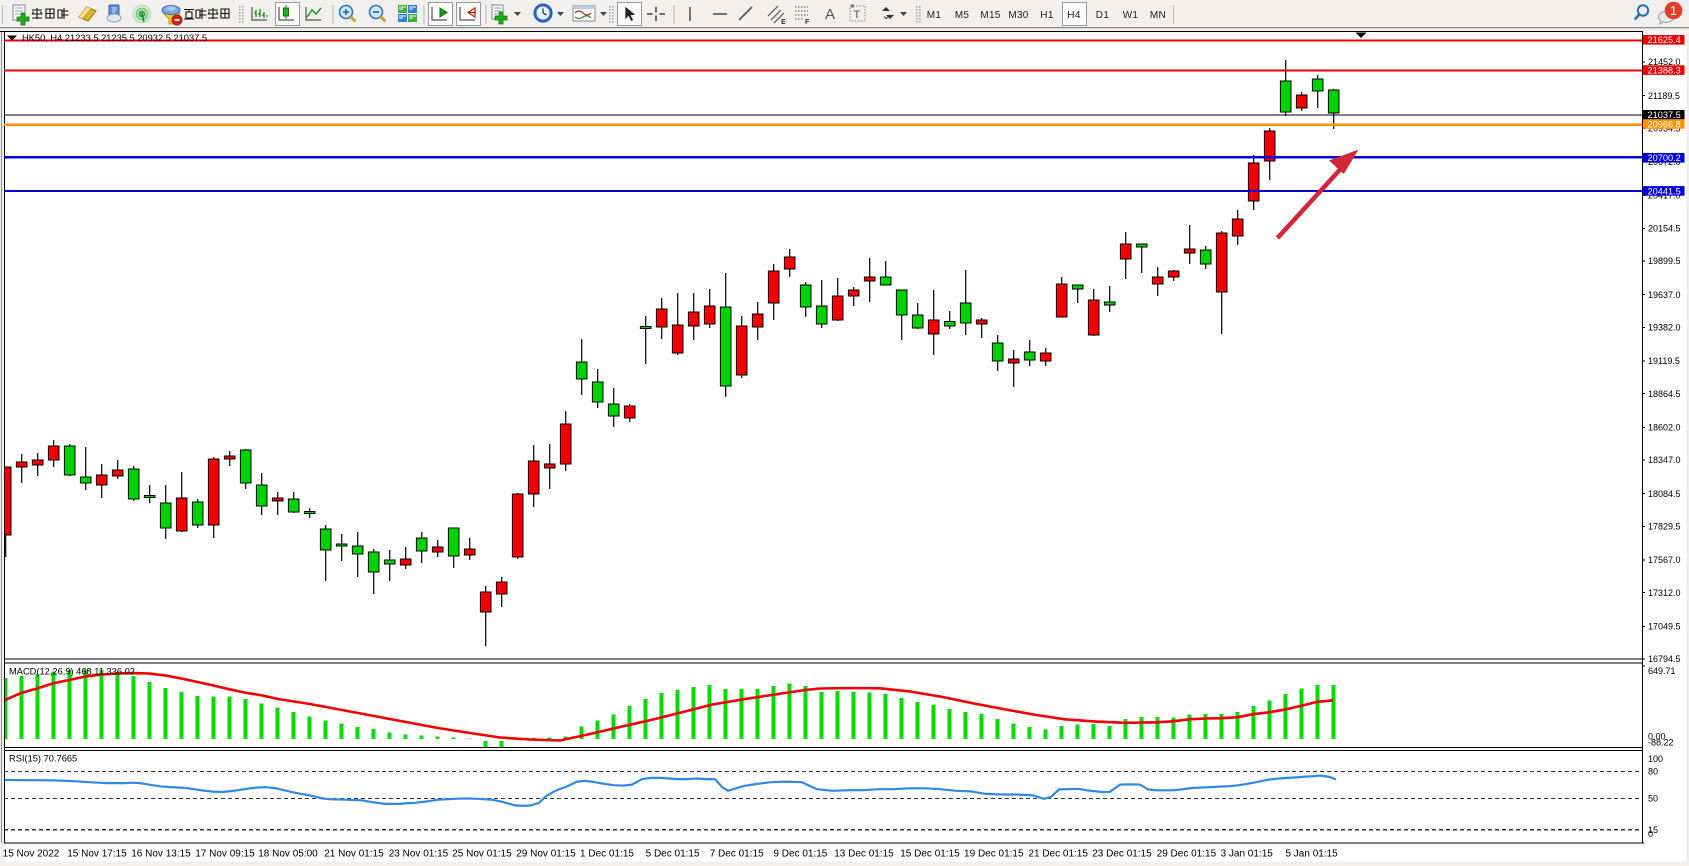 This screenshot has height=866, width=1689. Describe the element at coordinates (830, 14) in the screenshot. I see `svg-text: A` at that location.